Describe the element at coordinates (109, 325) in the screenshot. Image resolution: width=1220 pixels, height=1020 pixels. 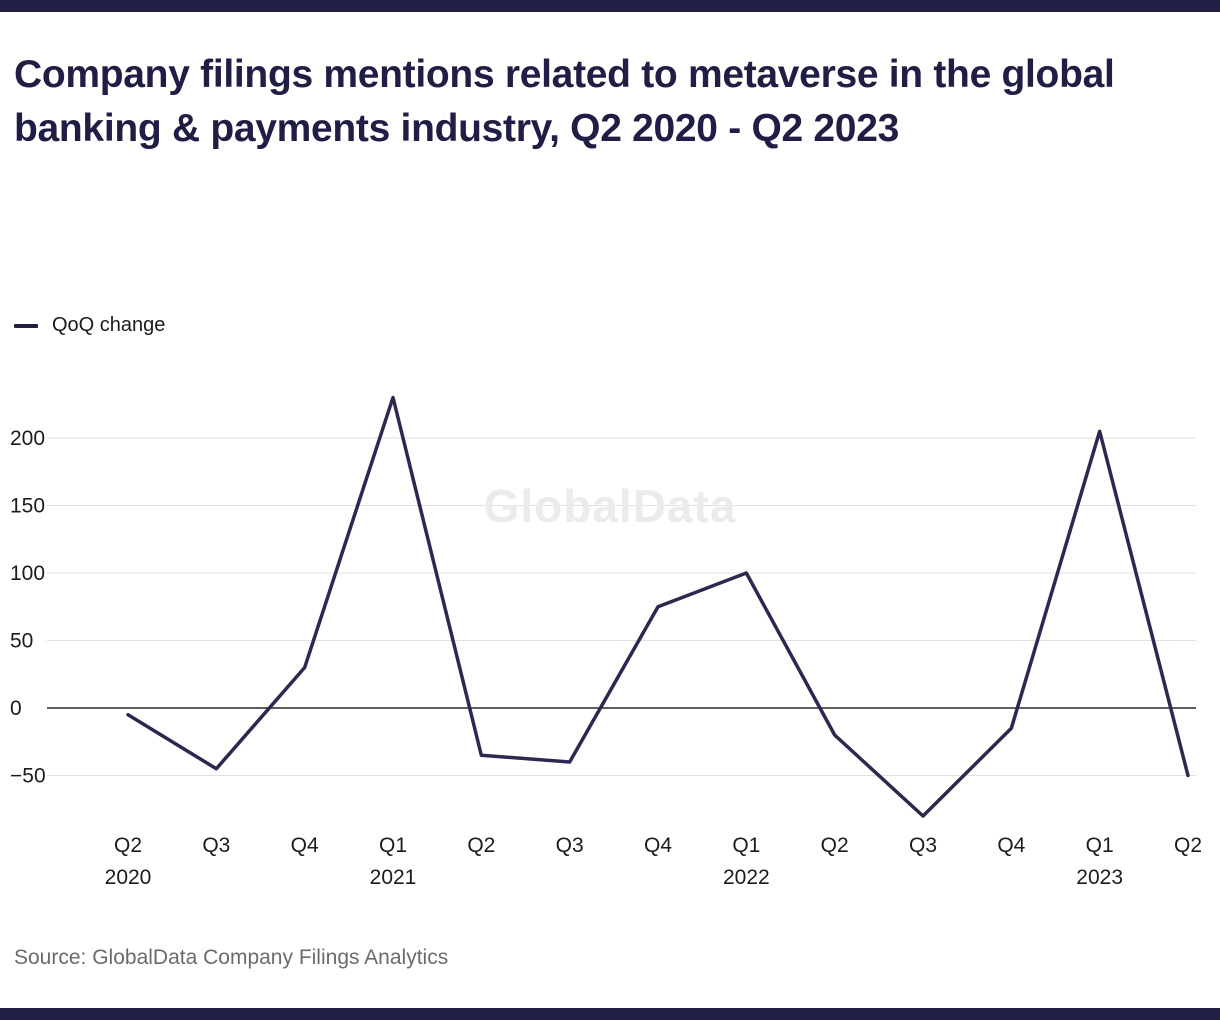
I see `legend-label: QoQ change` at that location.